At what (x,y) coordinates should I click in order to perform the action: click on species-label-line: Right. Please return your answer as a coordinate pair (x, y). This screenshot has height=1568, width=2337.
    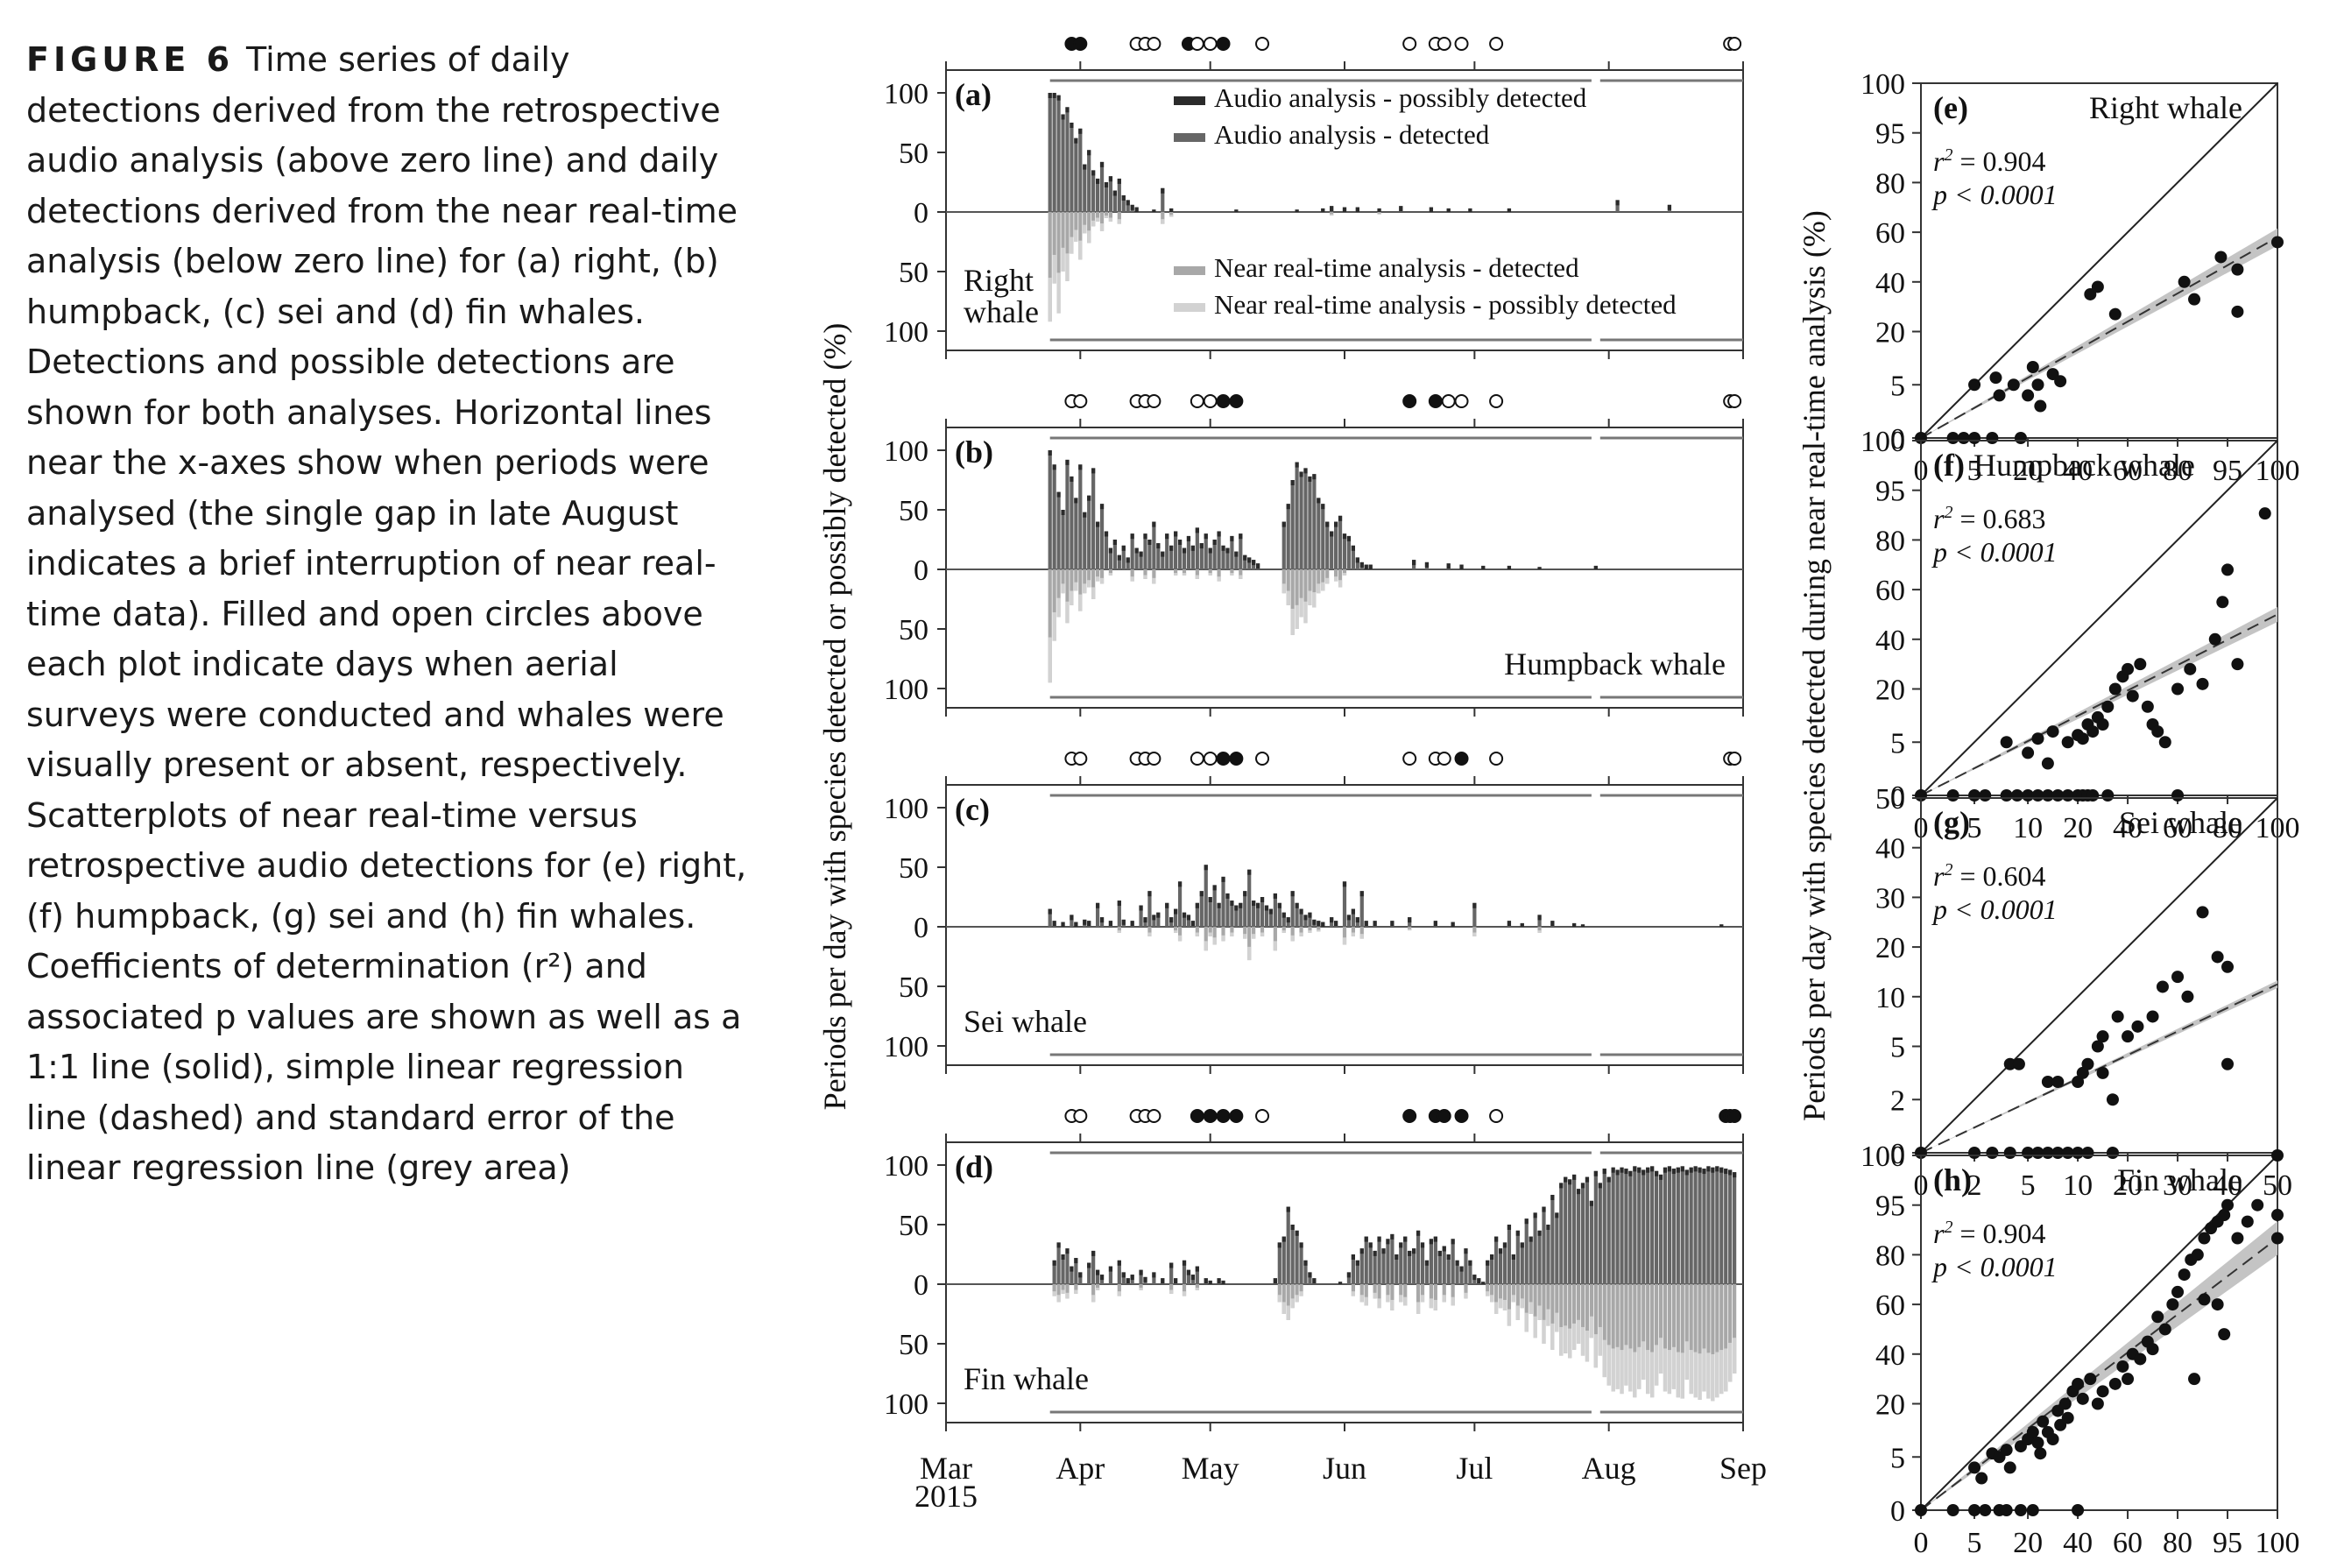
    Looking at the image, I should click on (999, 280).